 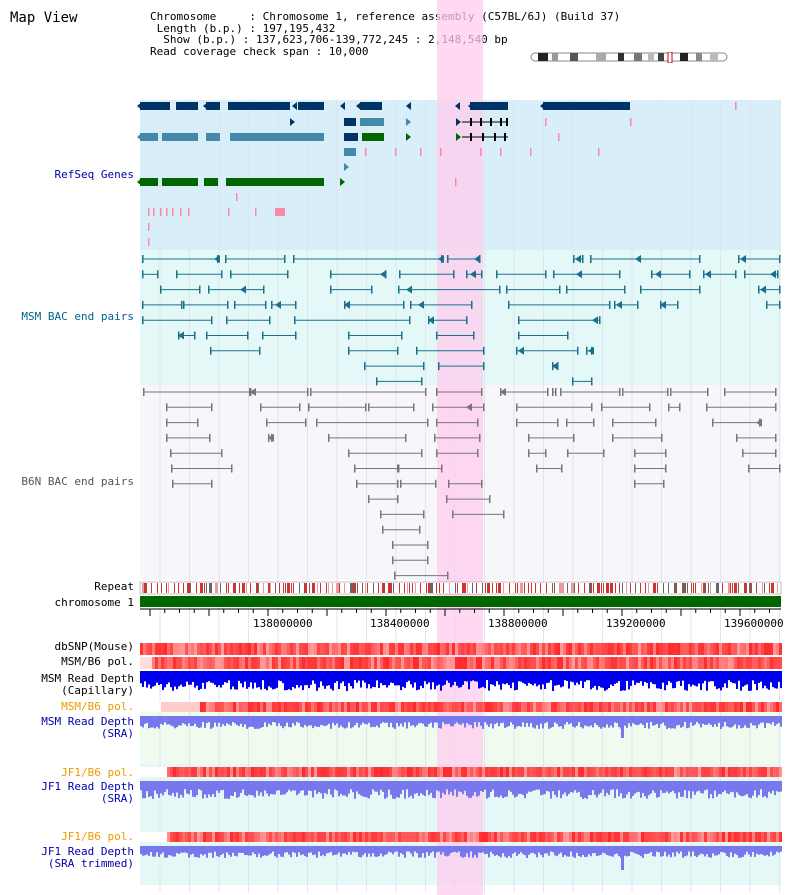 I want to click on track-label-refseq: RefSeq Genes, so click(x=94, y=174).